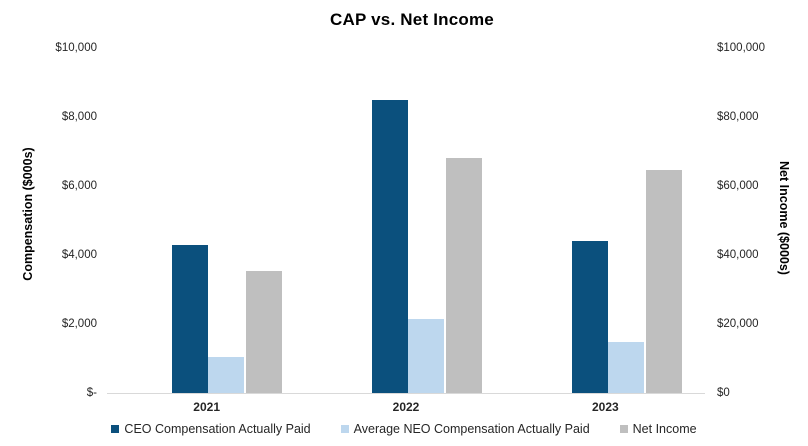  I want to click on bar-series2-2023, so click(664, 281).